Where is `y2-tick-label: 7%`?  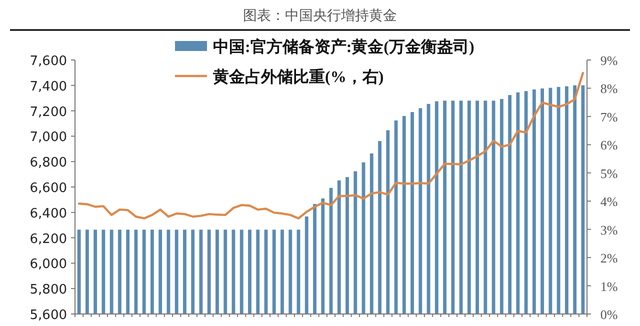
y2-tick-label: 7% is located at coordinates (609, 116).